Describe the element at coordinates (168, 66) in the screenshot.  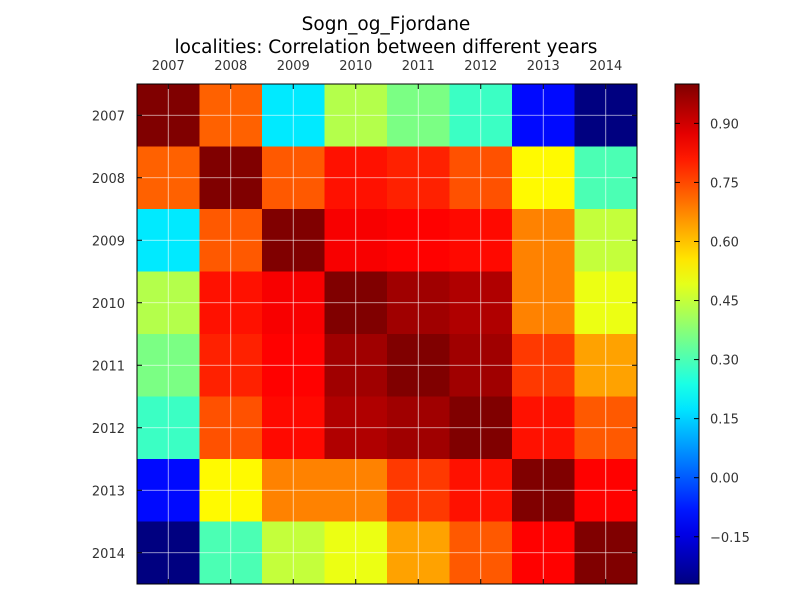
I see `x-tick-label: 2007` at that location.